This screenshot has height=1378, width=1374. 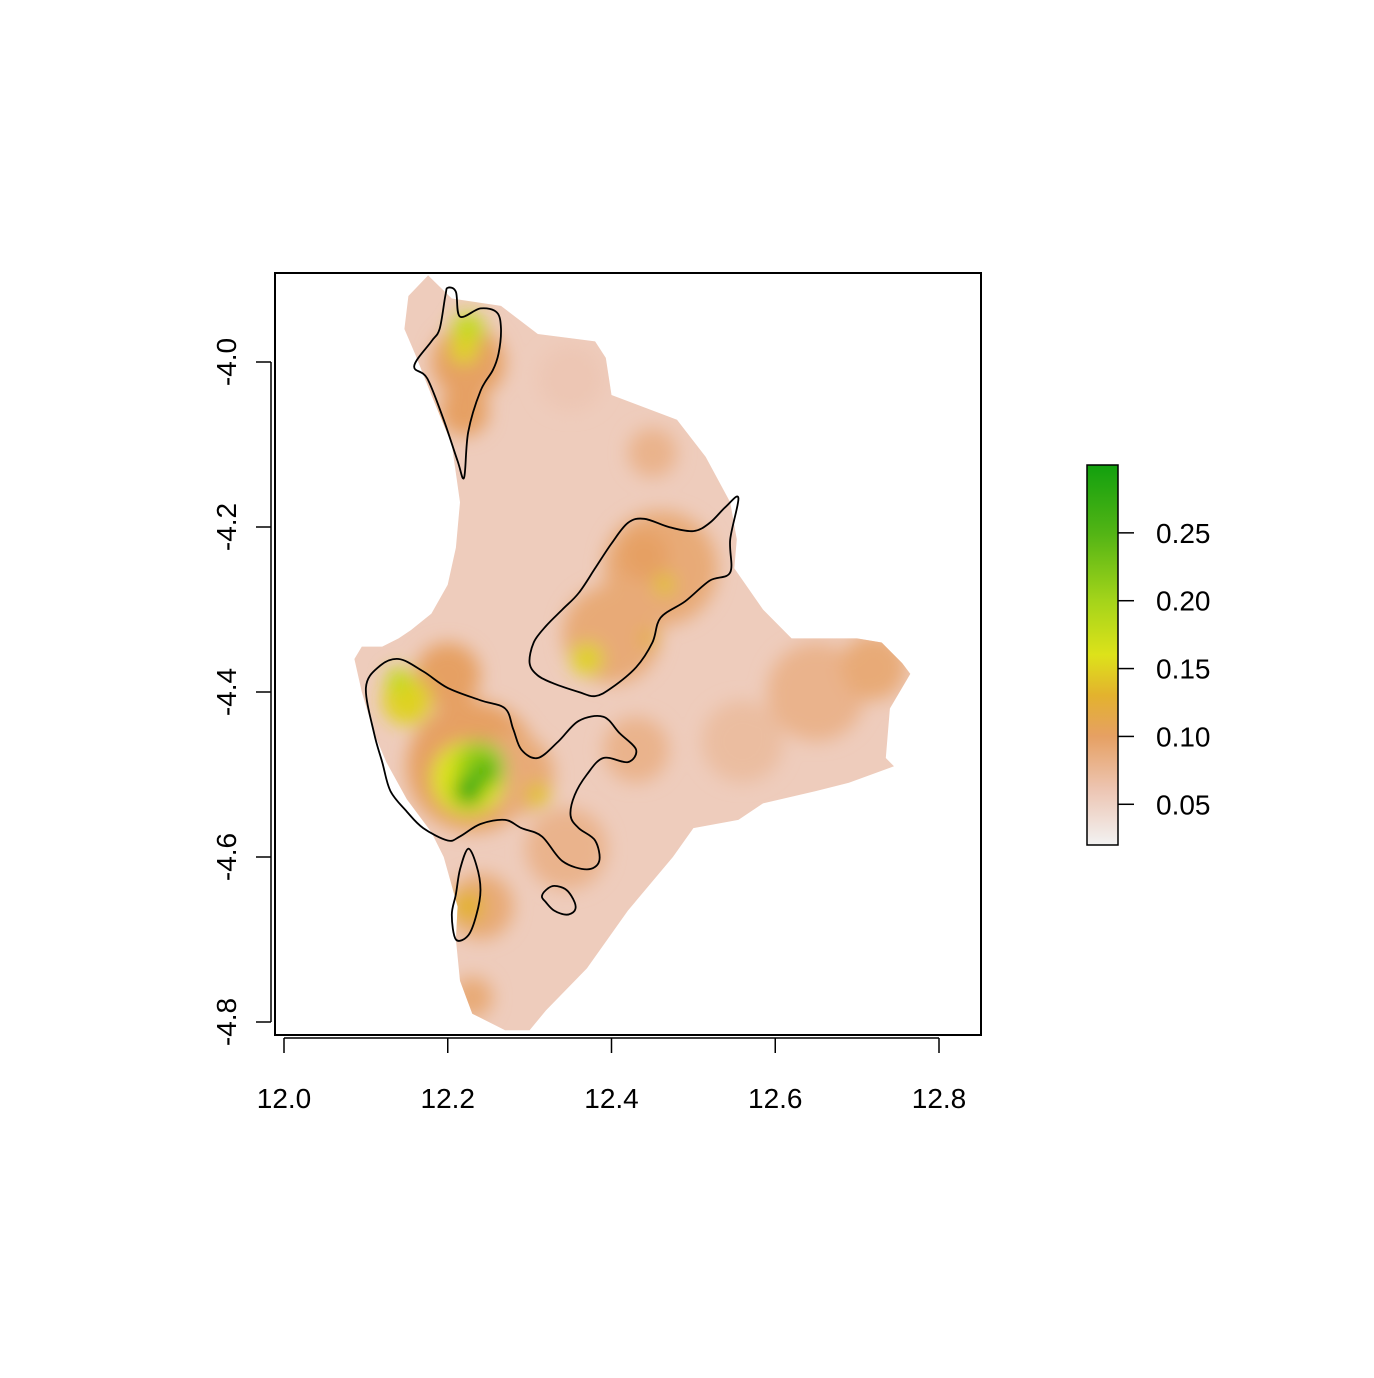 What do you see at coordinates (226, 692) in the screenshot?
I see `y-tick-label: -4.4` at bounding box center [226, 692].